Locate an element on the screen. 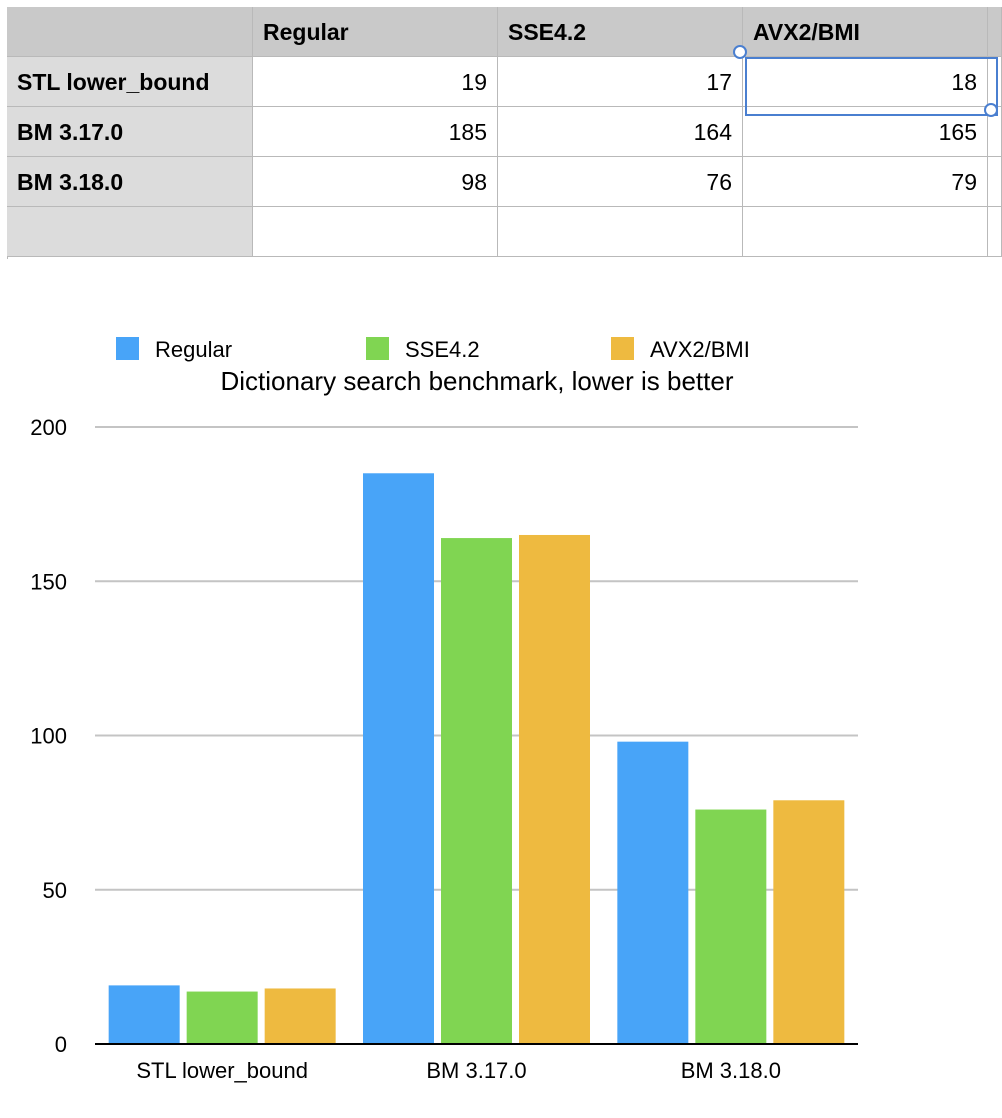  selection-handle-bottom-right is located at coordinates (991, 110).